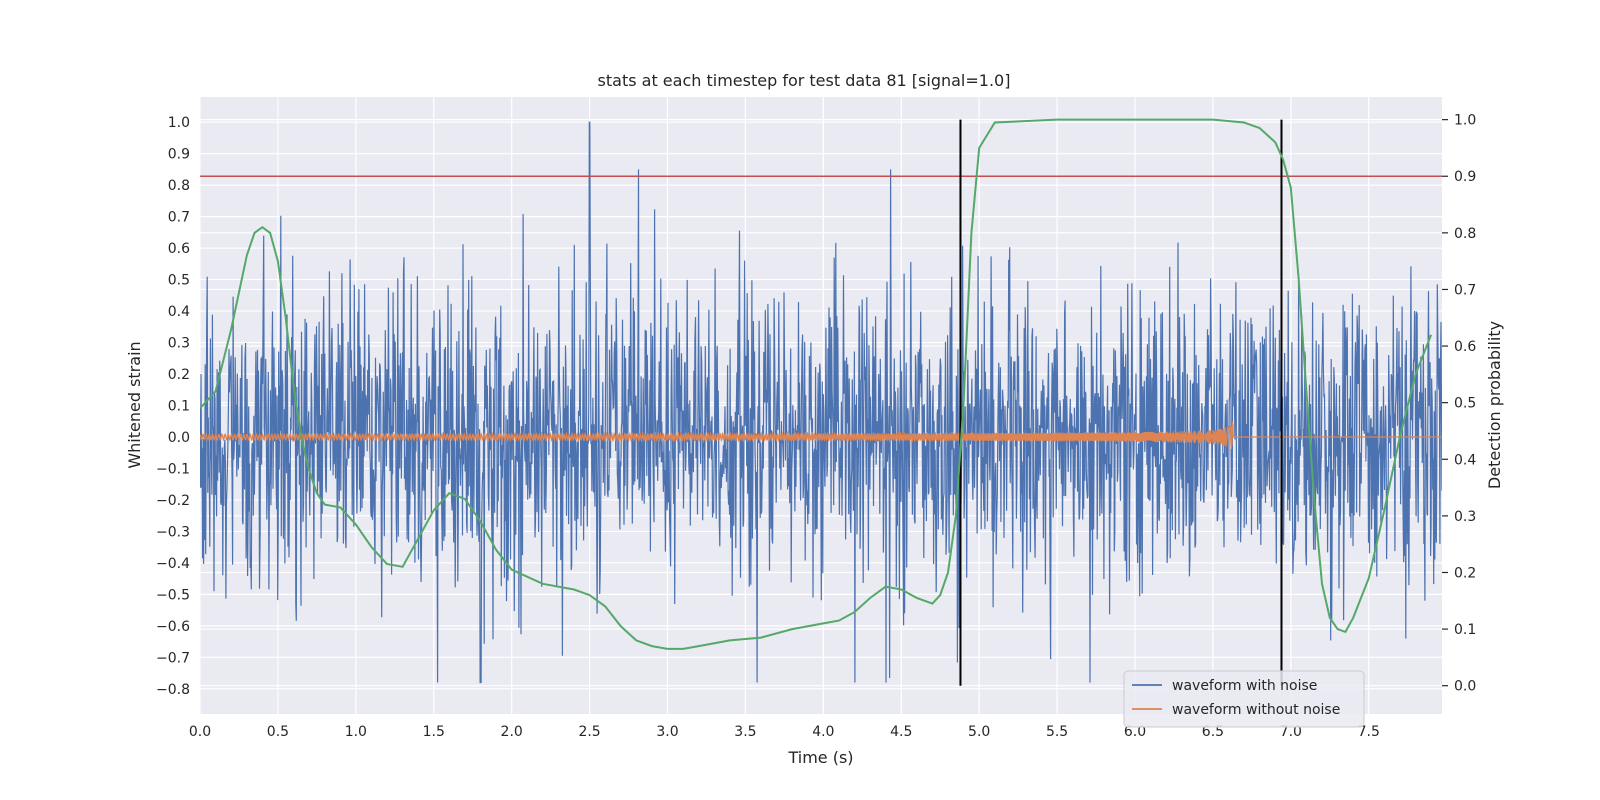 The height and width of the screenshot is (800, 1600). Describe the element at coordinates (1465, 404) in the screenshot. I see `y2-tick-label: 0.5` at that location.